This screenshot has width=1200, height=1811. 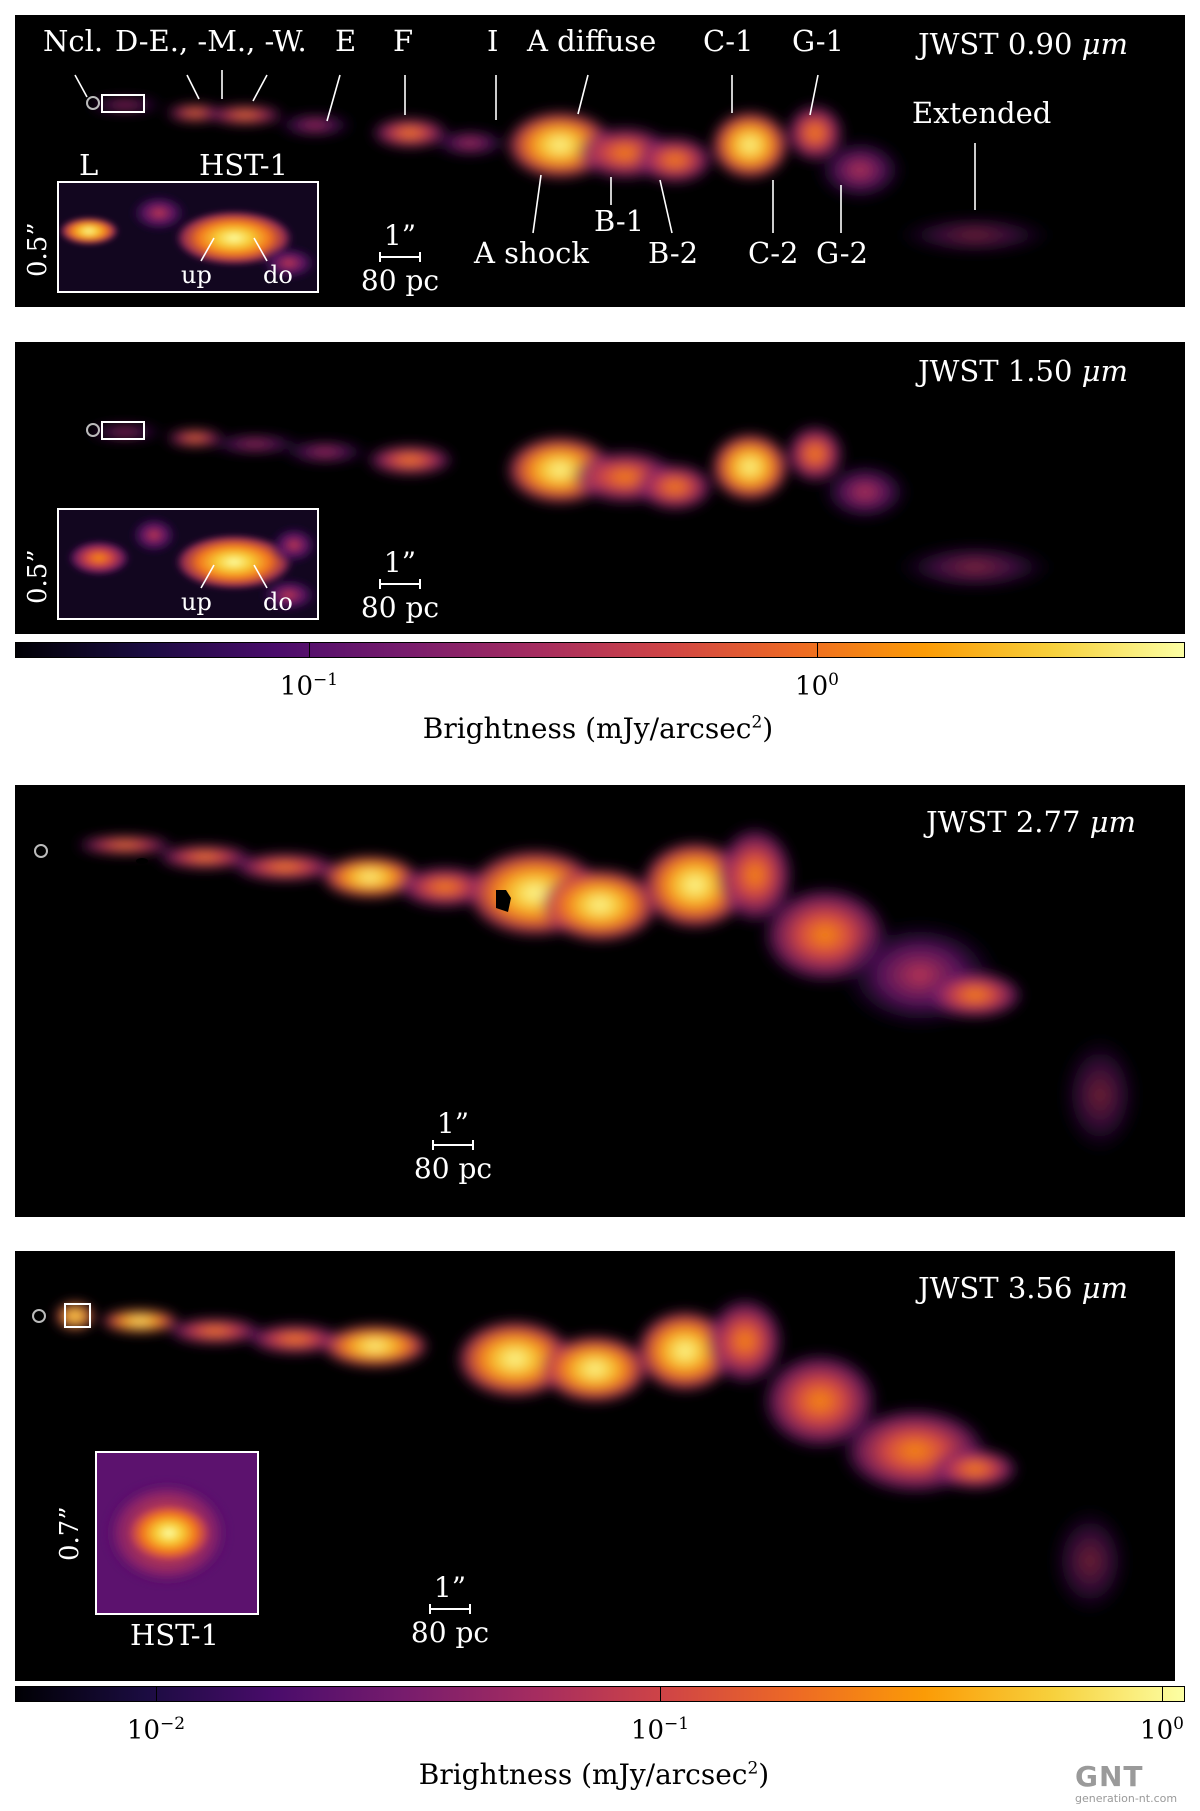 What do you see at coordinates (211, 41) in the screenshot?
I see `feature-label-d: D-E., -M., -W.` at bounding box center [211, 41].